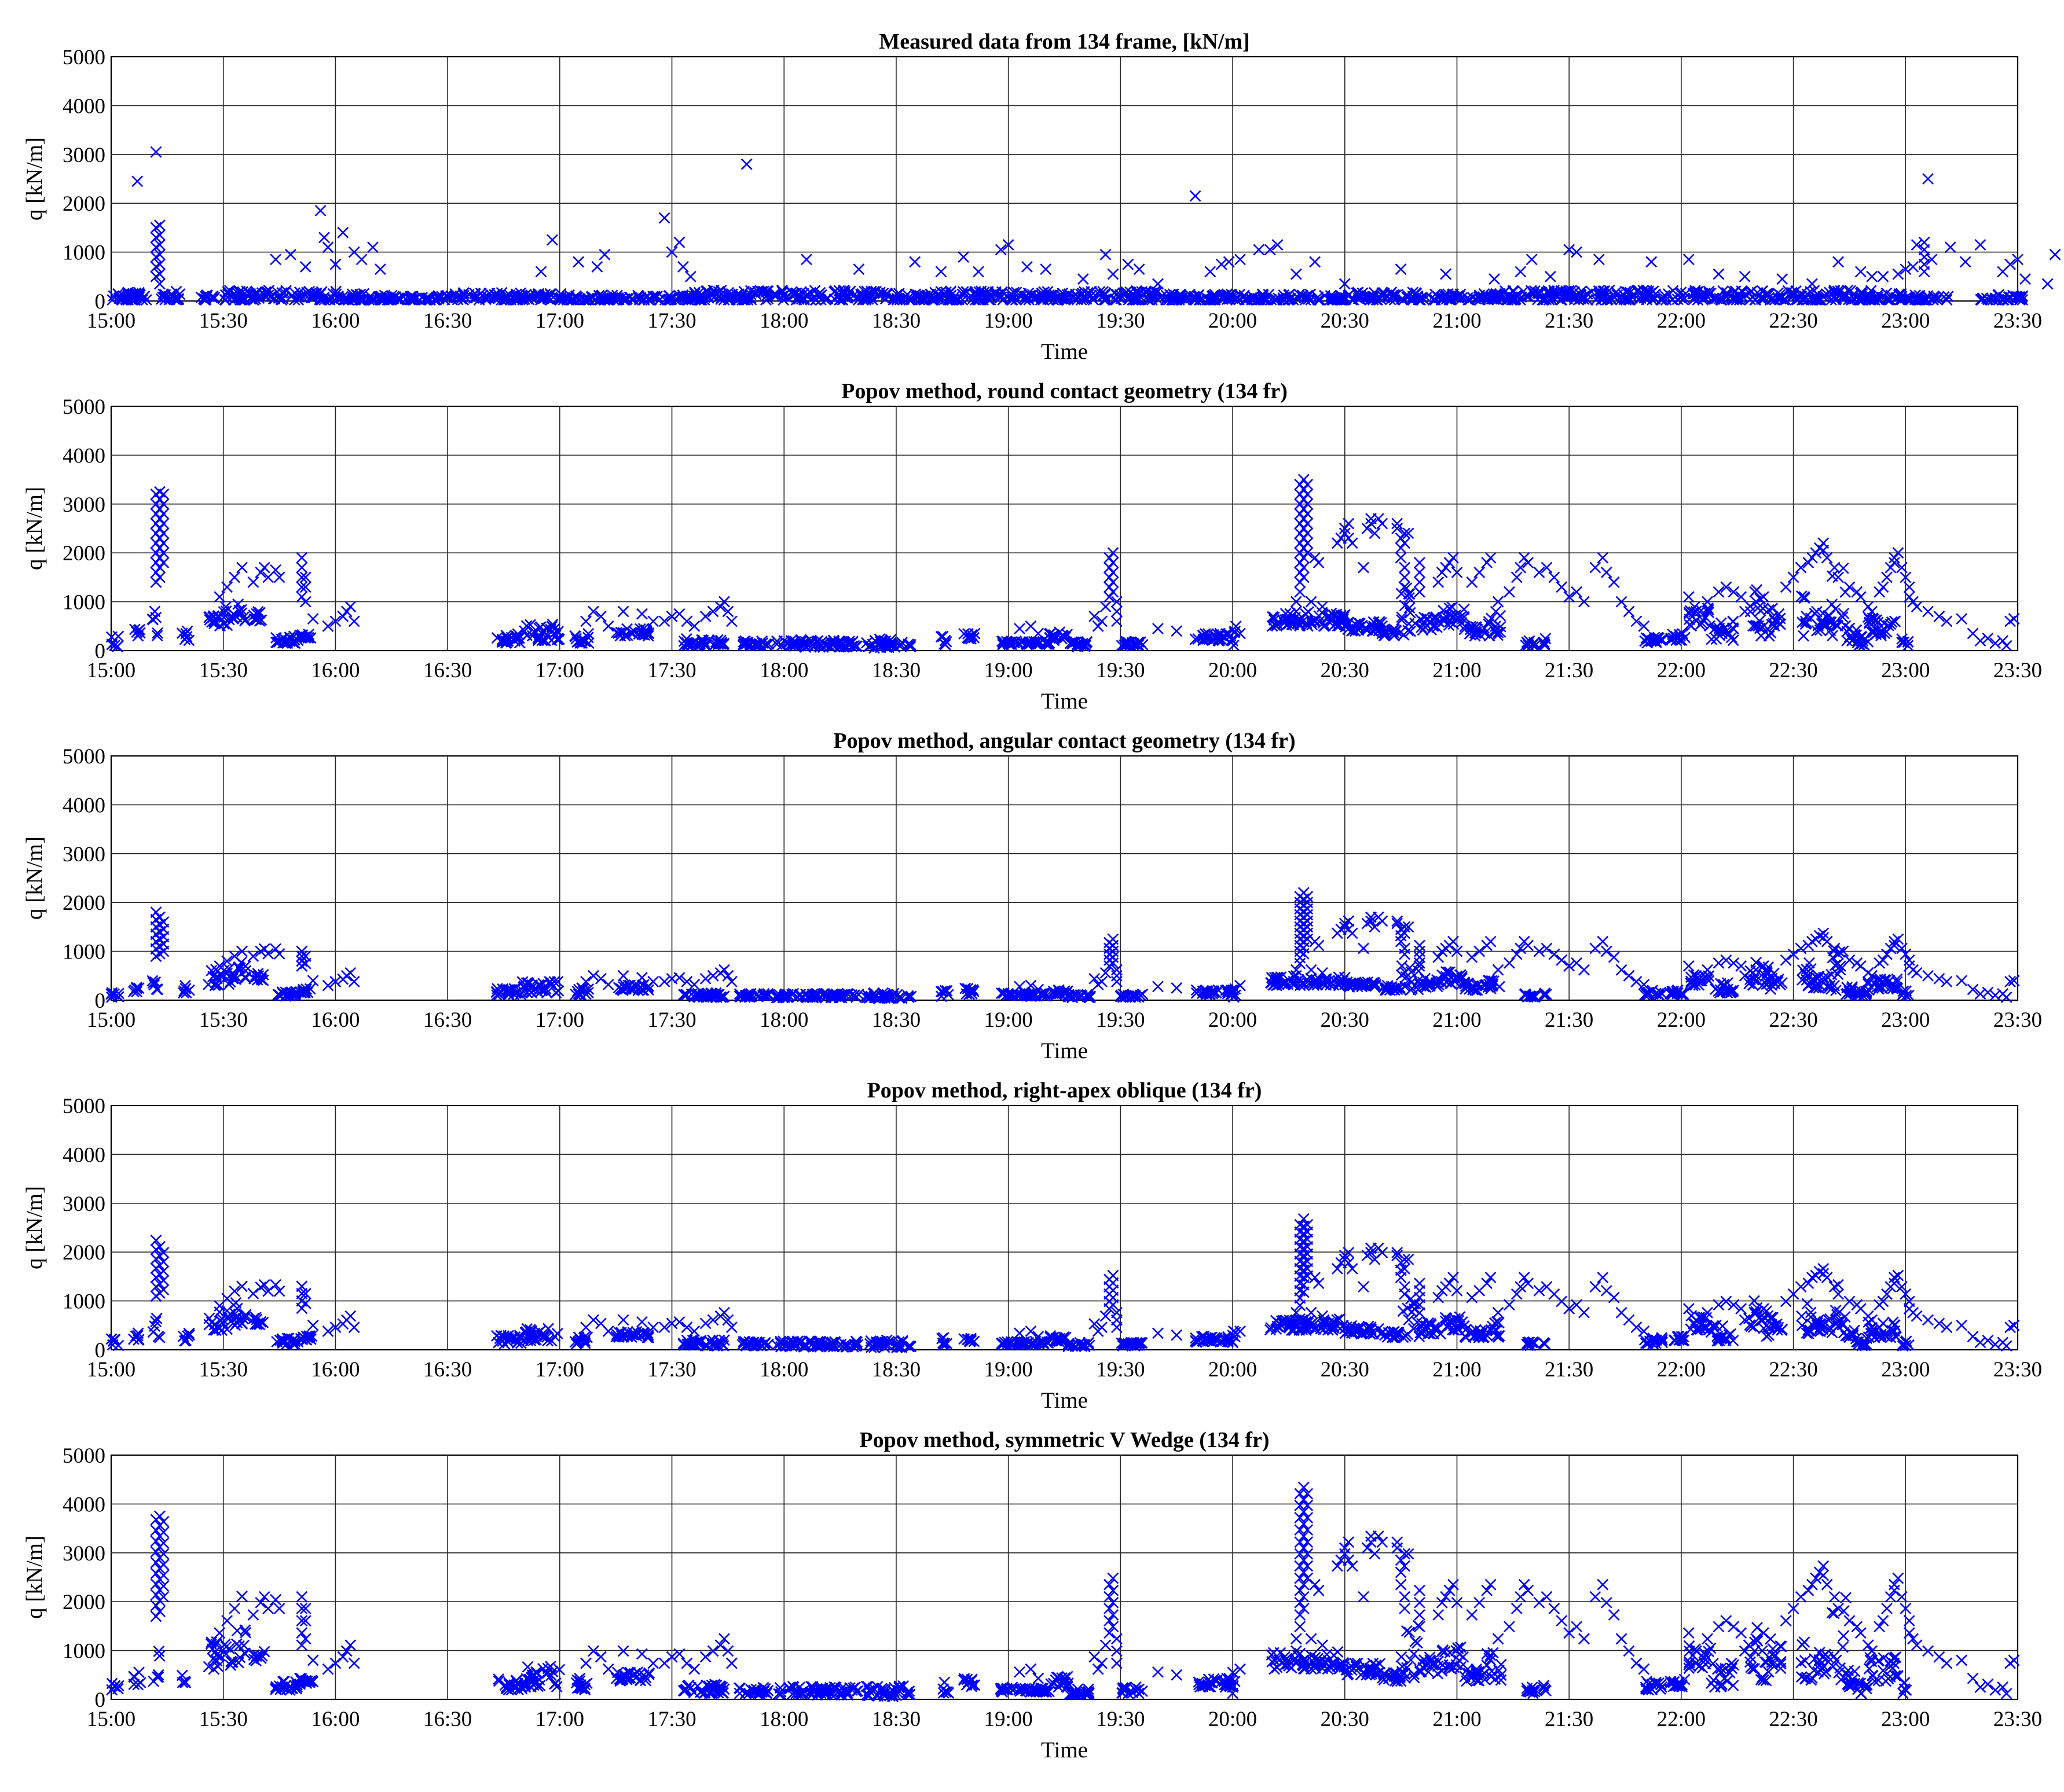 The width and height of the screenshot is (2064, 1792). What do you see at coordinates (1569, 670) in the screenshot?
I see `x-tick-label: 21:30` at bounding box center [1569, 670].